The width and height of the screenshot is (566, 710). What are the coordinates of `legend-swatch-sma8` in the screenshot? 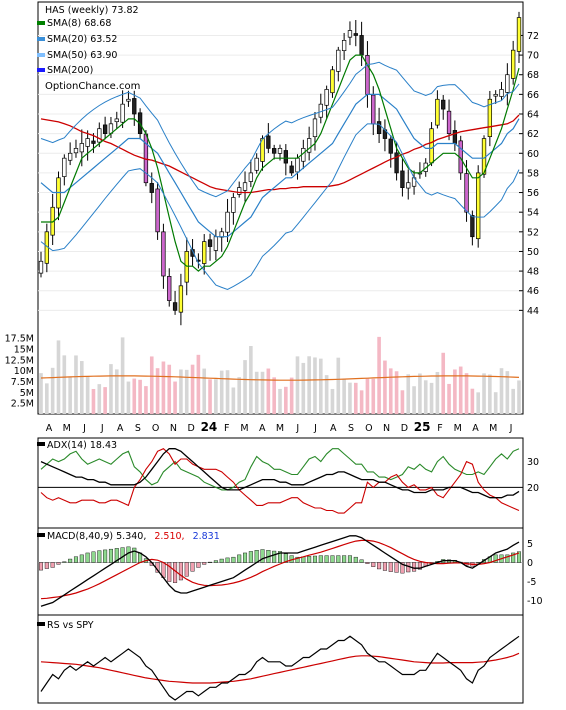 It's located at (41, 23).